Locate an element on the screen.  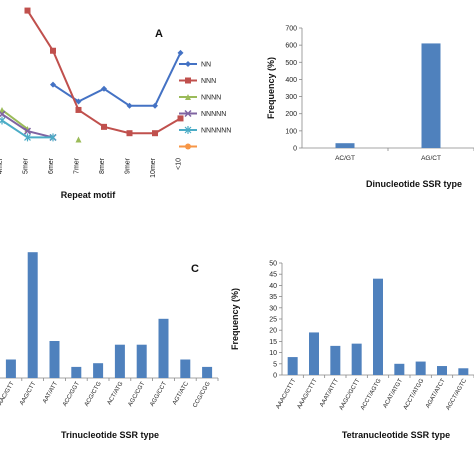
x-tick-label: ACT/ATG is located at coordinates (116, 393).